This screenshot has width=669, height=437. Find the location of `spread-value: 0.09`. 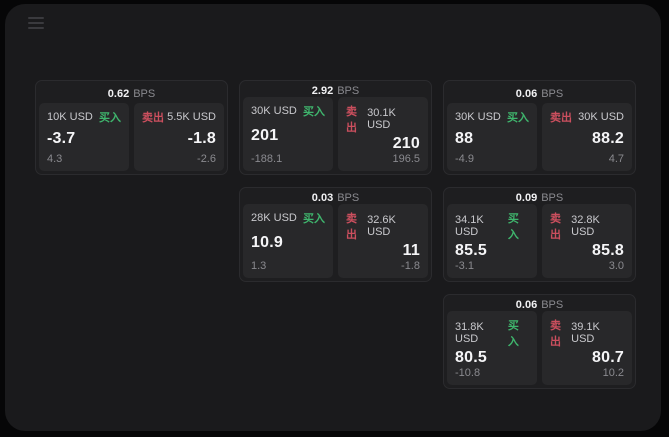

spread-value: 0.09 is located at coordinates (526, 197).